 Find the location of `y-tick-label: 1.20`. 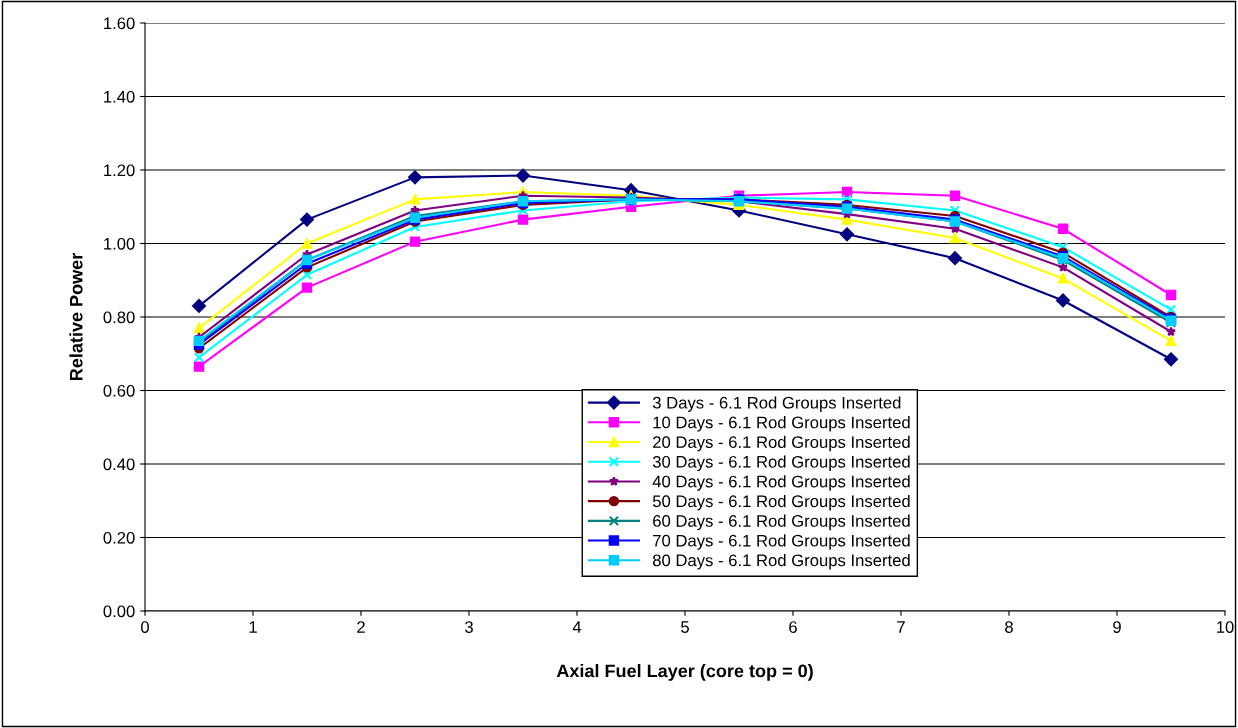

y-tick-label: 1.20 is located at coordinates (119, 170).